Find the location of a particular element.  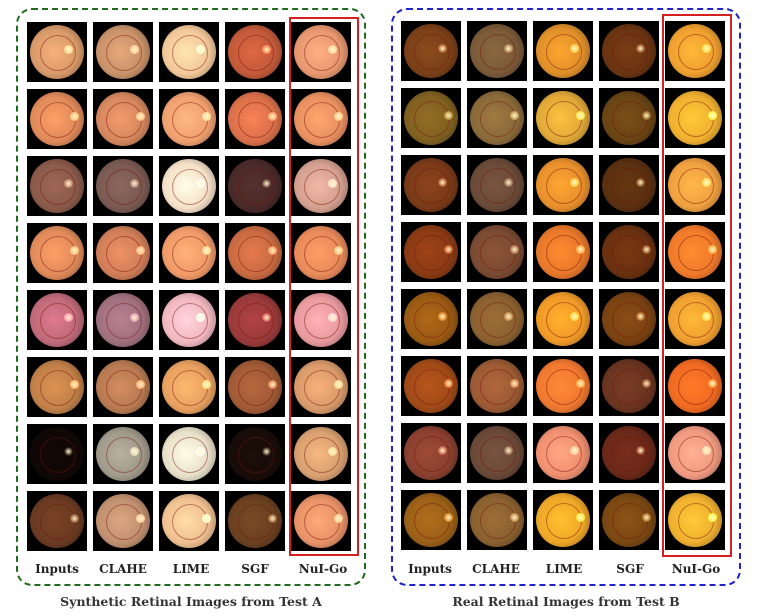

synthetic-image-r3-c2 is located at coordinates (123, 186).